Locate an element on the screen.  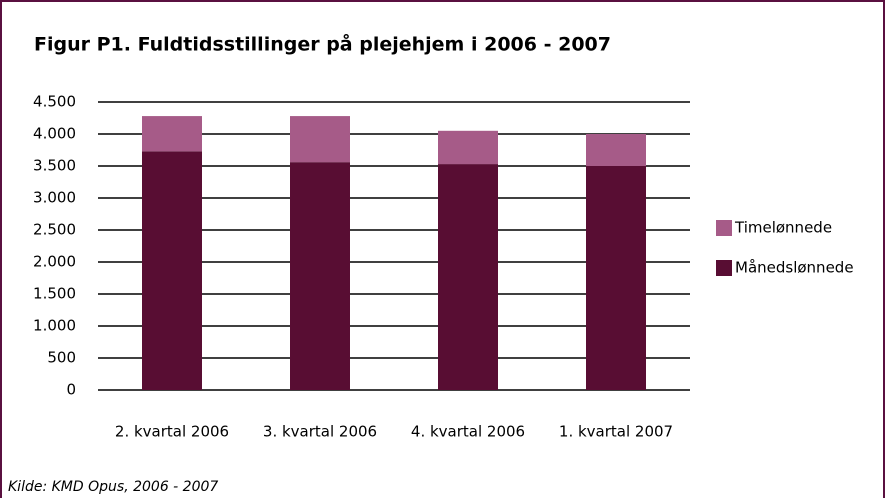
y-tick-label: 4.500 is located at coordinates (54, 102).